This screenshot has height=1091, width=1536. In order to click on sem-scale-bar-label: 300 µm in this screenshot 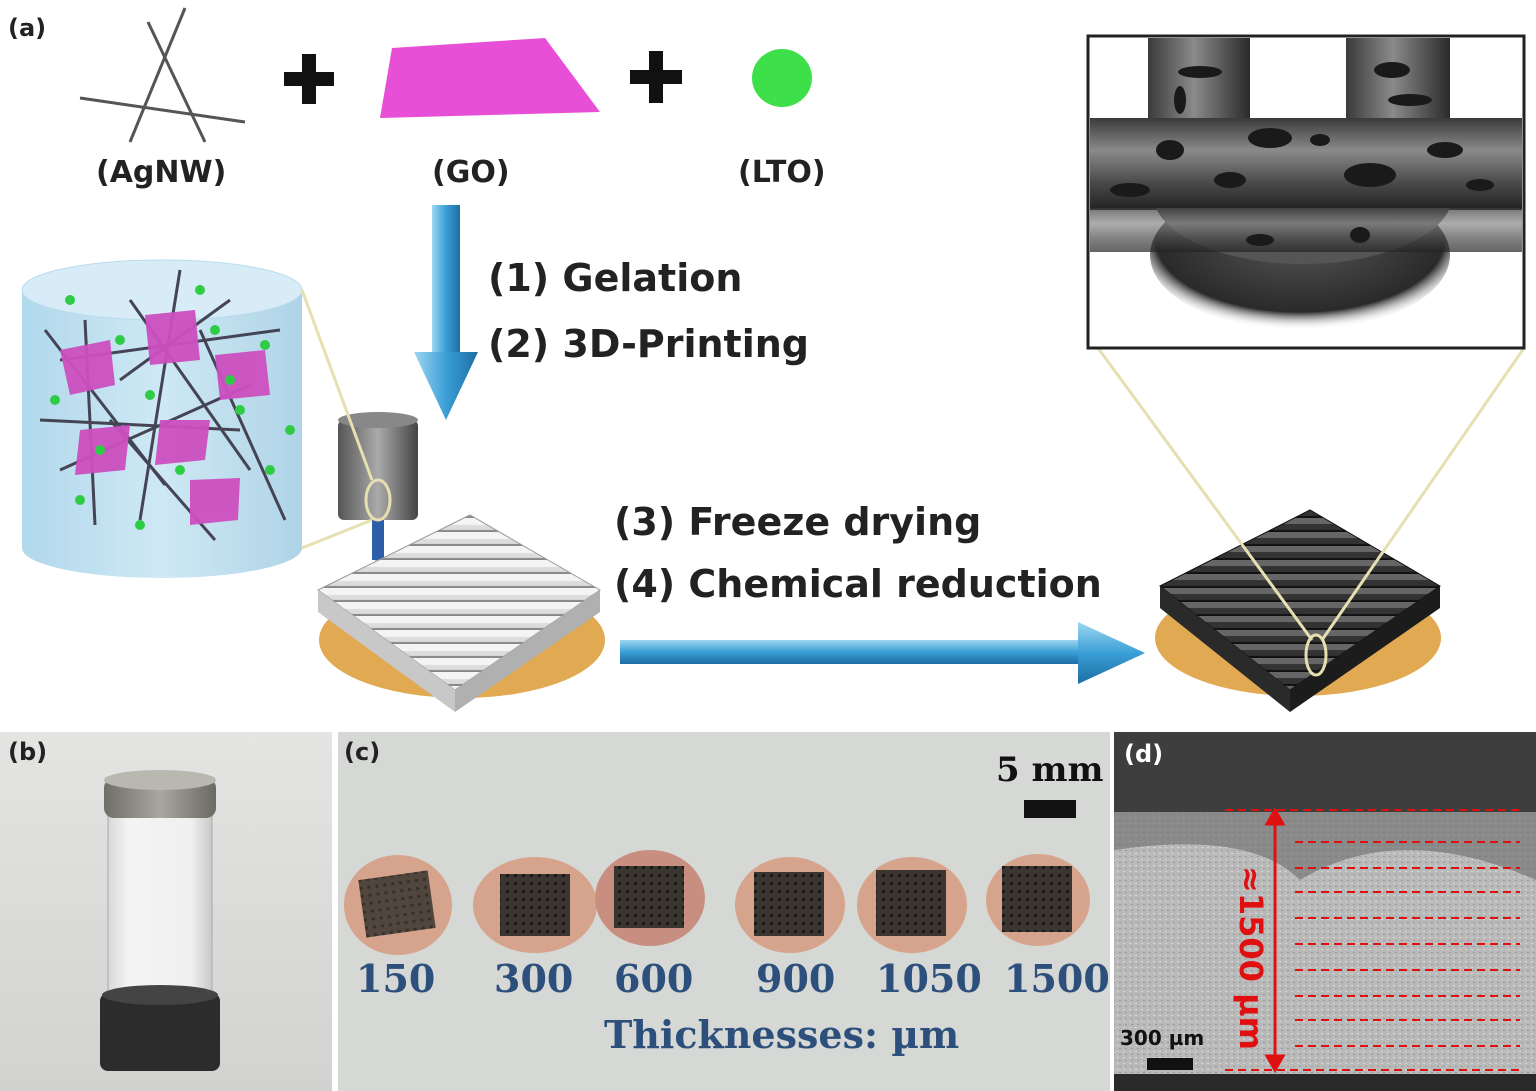, I will do `click(1162, 1038)`.